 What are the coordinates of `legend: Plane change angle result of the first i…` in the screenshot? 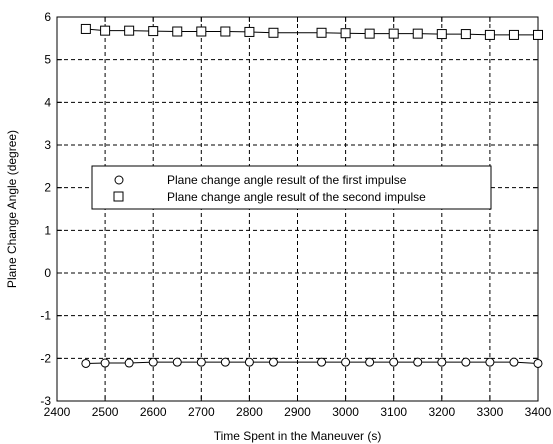 It's located at (291, 187).